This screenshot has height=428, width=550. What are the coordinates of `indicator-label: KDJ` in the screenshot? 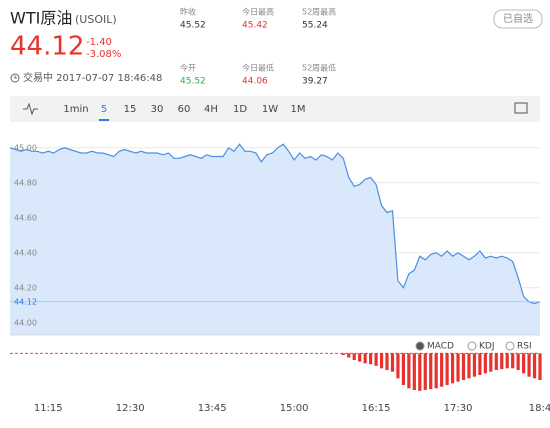 It's located at (487, 347).